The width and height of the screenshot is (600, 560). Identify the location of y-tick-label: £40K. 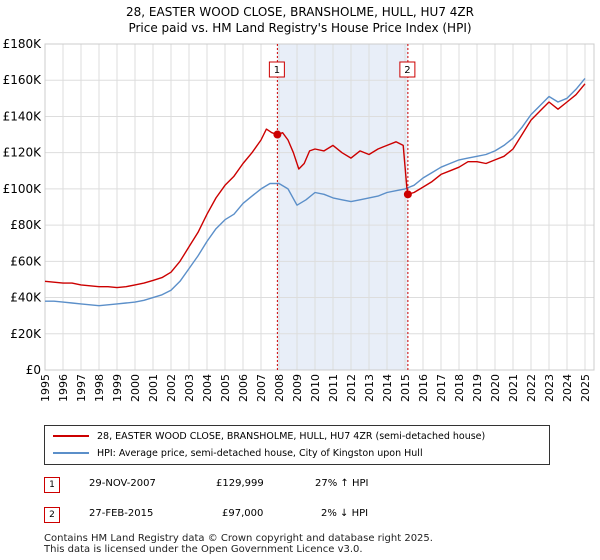
(26, 298).